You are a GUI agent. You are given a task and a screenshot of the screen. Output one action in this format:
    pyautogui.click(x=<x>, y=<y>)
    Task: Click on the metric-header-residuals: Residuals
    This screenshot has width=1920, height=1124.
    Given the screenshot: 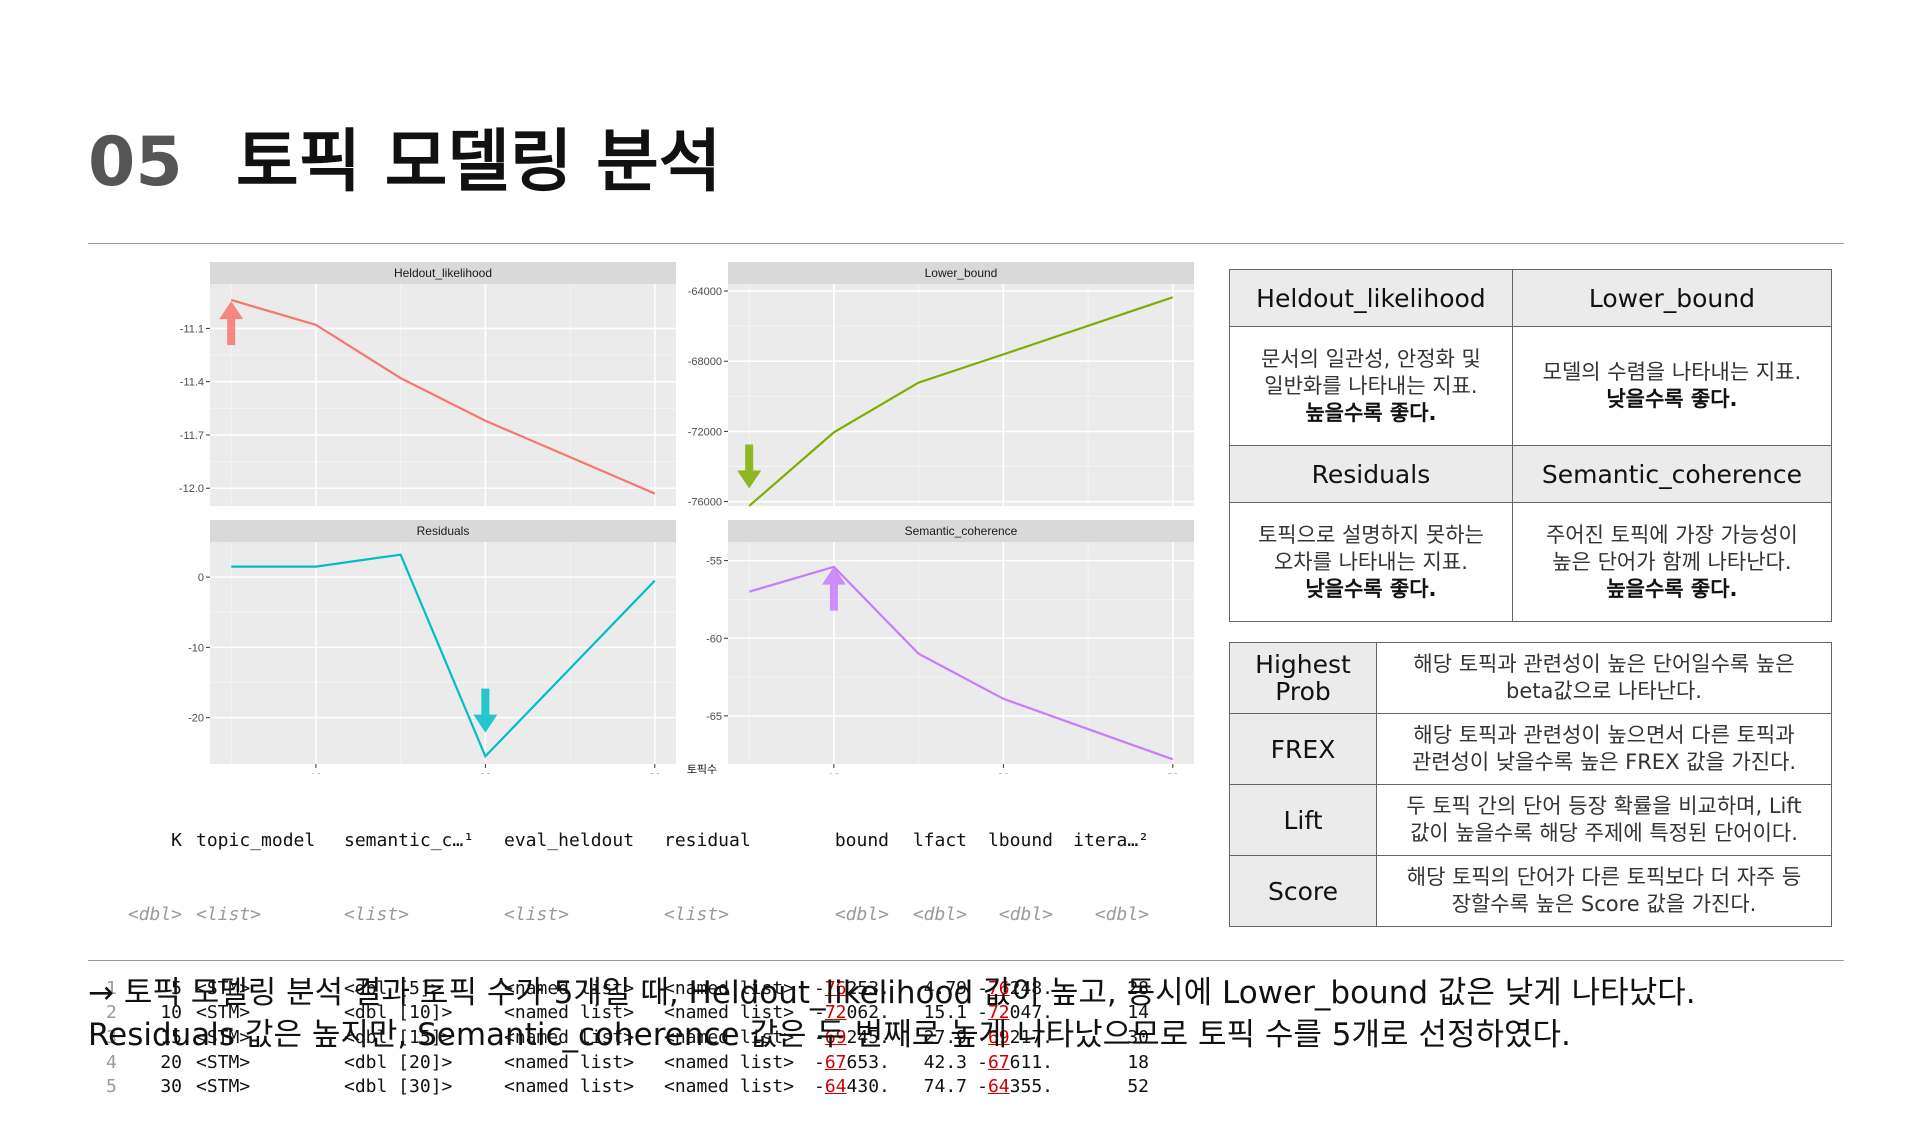 What is the action you would take?
    pyautogui.click(x=1371, y=474)
    